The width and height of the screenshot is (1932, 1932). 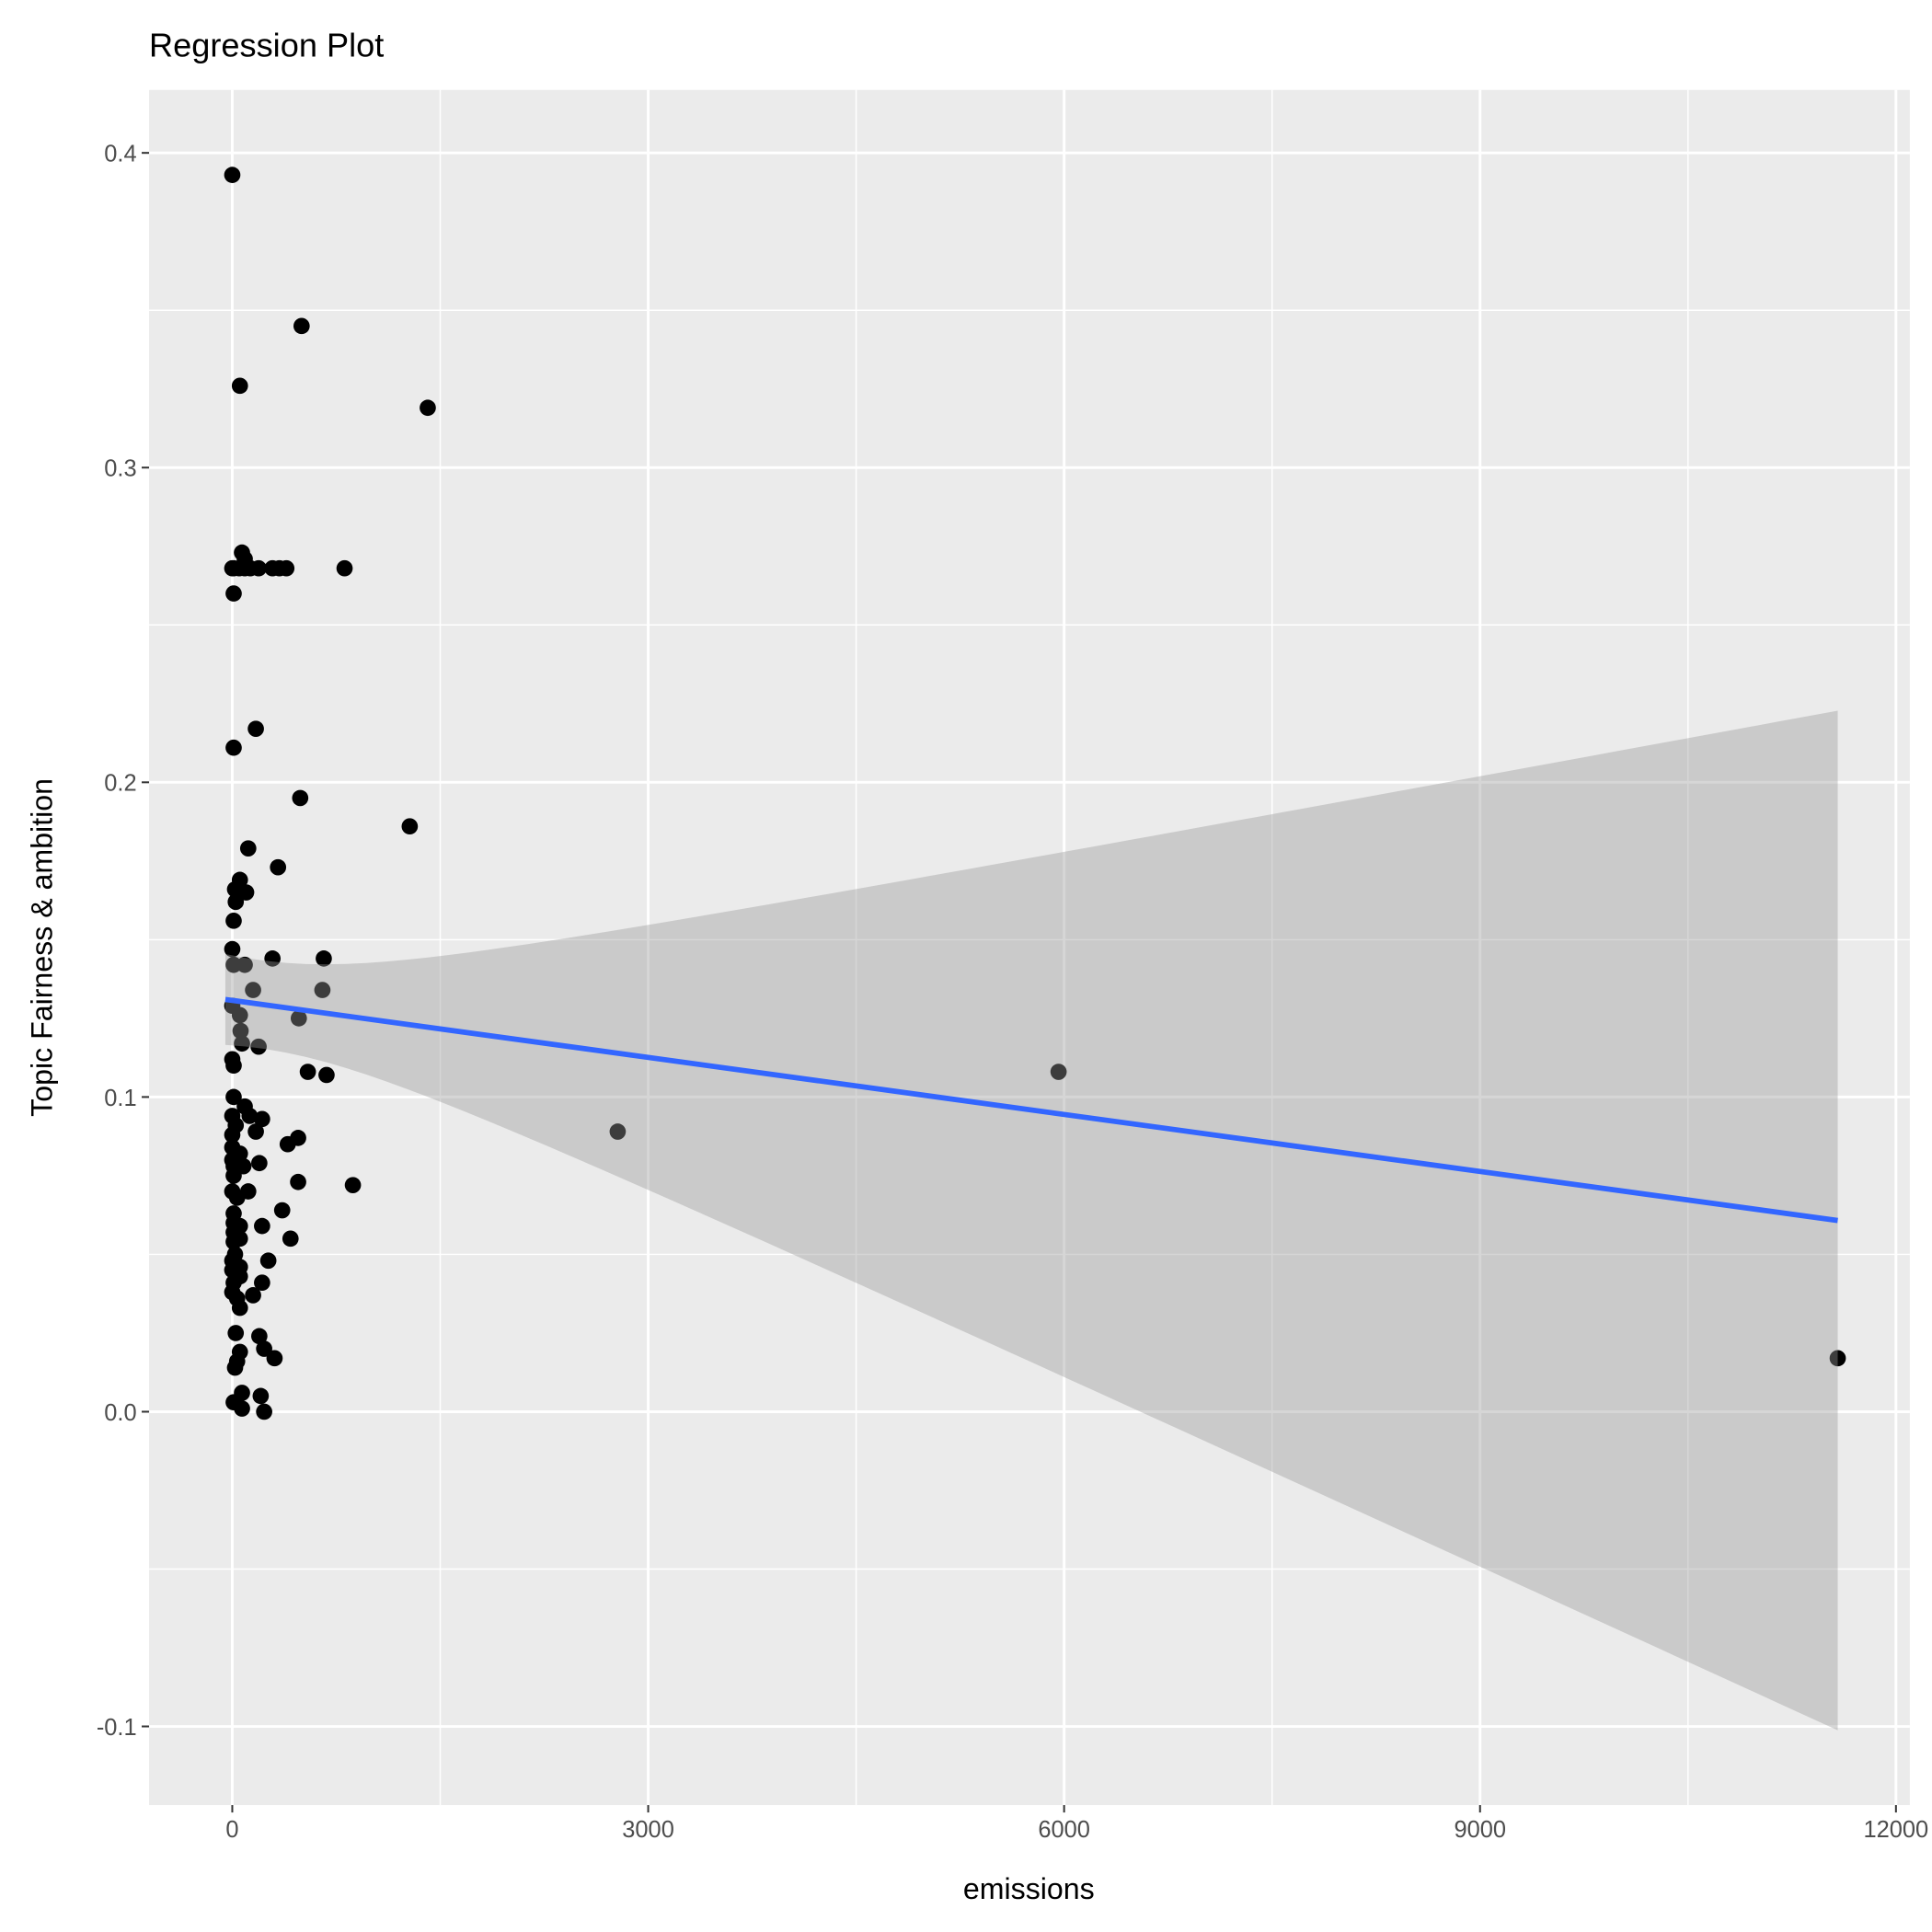 What do you see at coordinates (648, 1830) in the screenshot?
I see `x-tick-label: 3000` at bounding box center [648, 1830].